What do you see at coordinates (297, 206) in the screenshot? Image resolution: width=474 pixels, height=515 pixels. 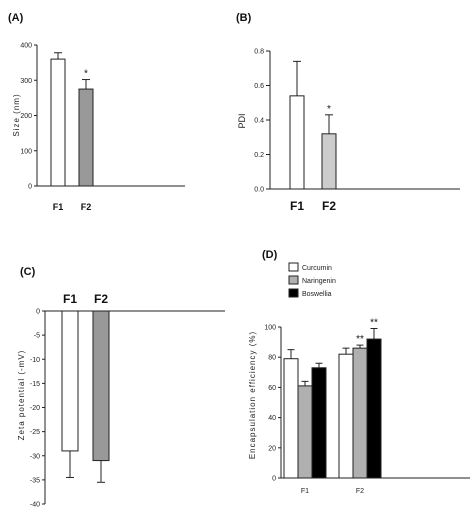 I see `panel-b-category-label: F1` at bounding box center [297, 206].